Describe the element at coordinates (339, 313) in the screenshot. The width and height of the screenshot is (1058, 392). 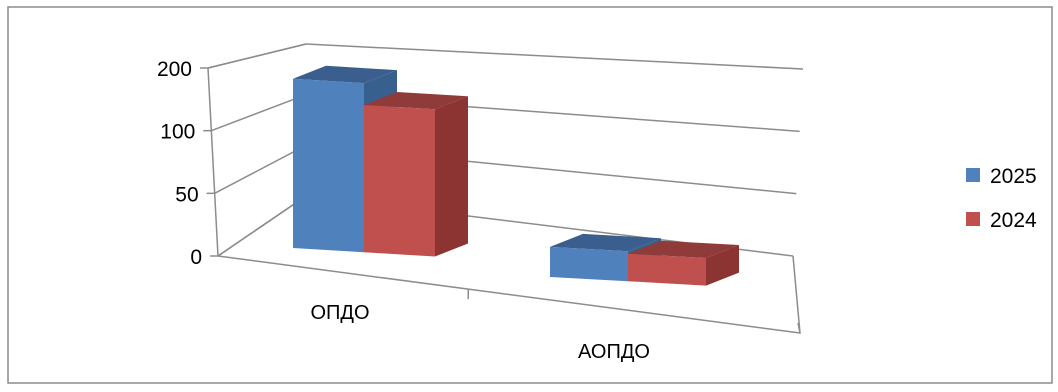
I see `x-category-label: ОПДО` at that location.